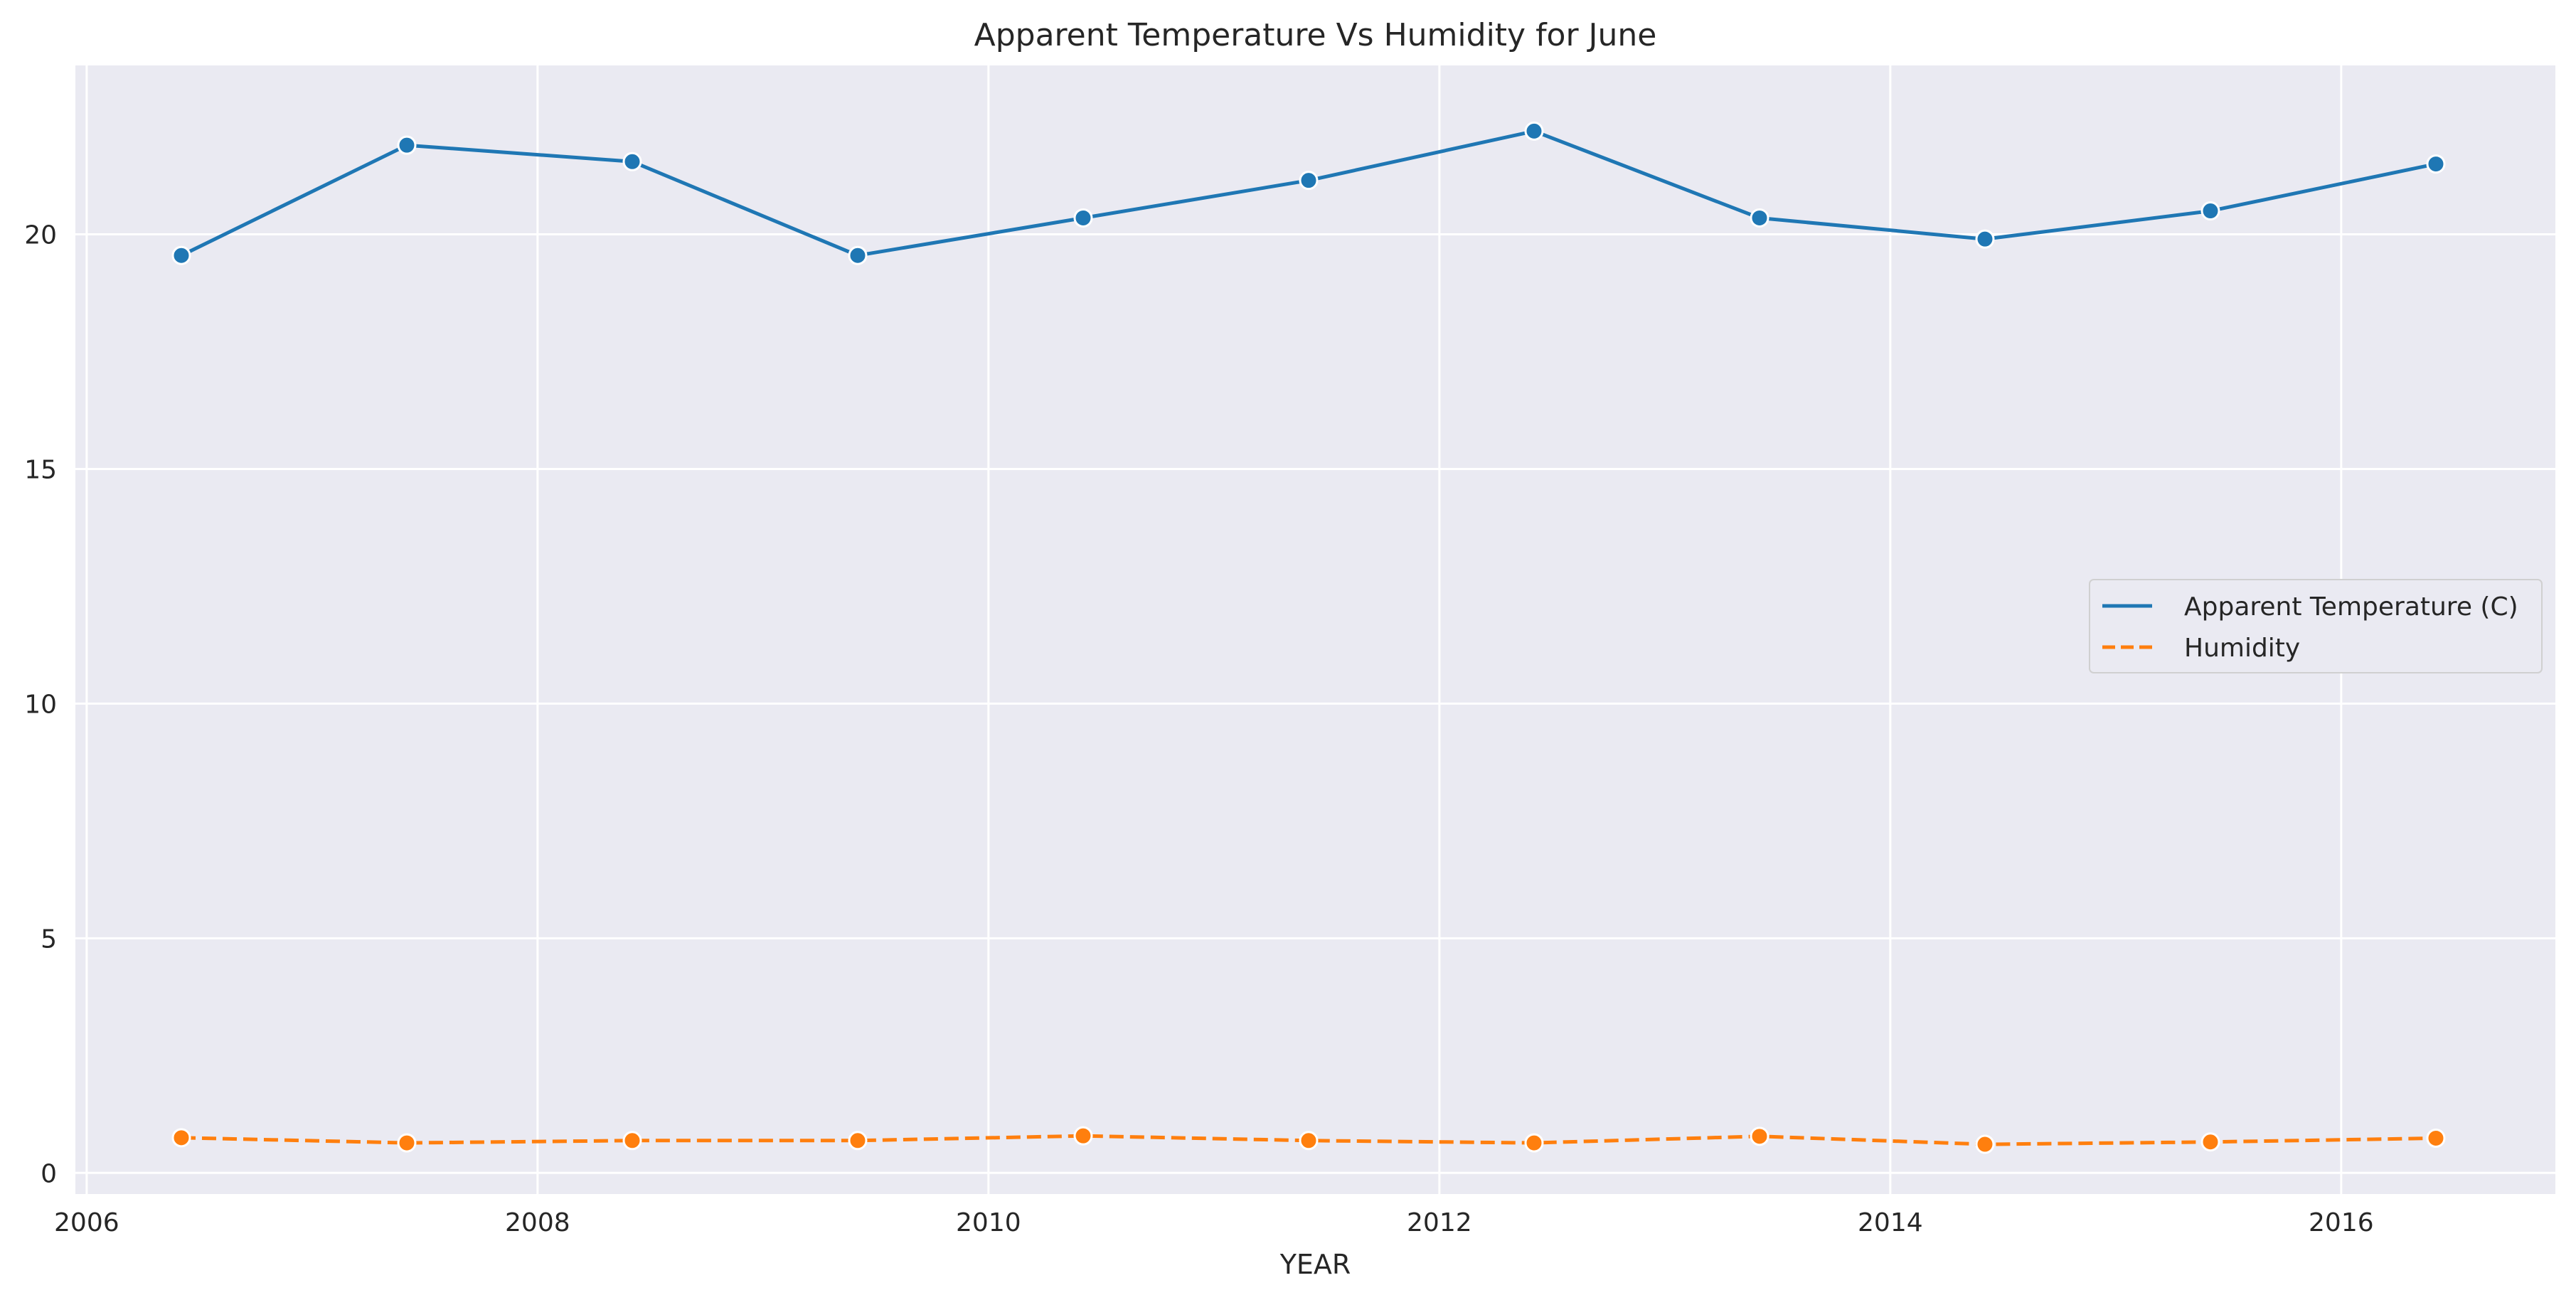 This screenshot has width=2576, height=1300. Describe the element at coordinates (2351, 607) in the screenshot. I see `legend-label-apparent-temperature: Apparent Temperature (C)` at that location.